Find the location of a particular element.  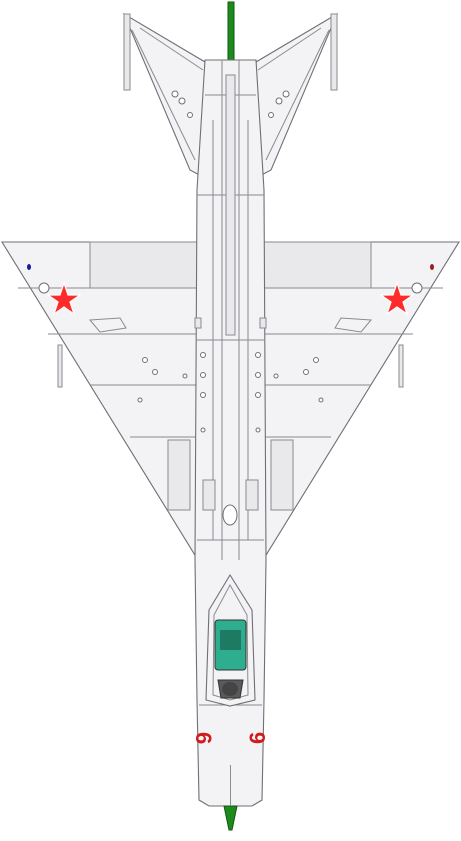

tail-pitot-tube is located at coordinates (230, 818).